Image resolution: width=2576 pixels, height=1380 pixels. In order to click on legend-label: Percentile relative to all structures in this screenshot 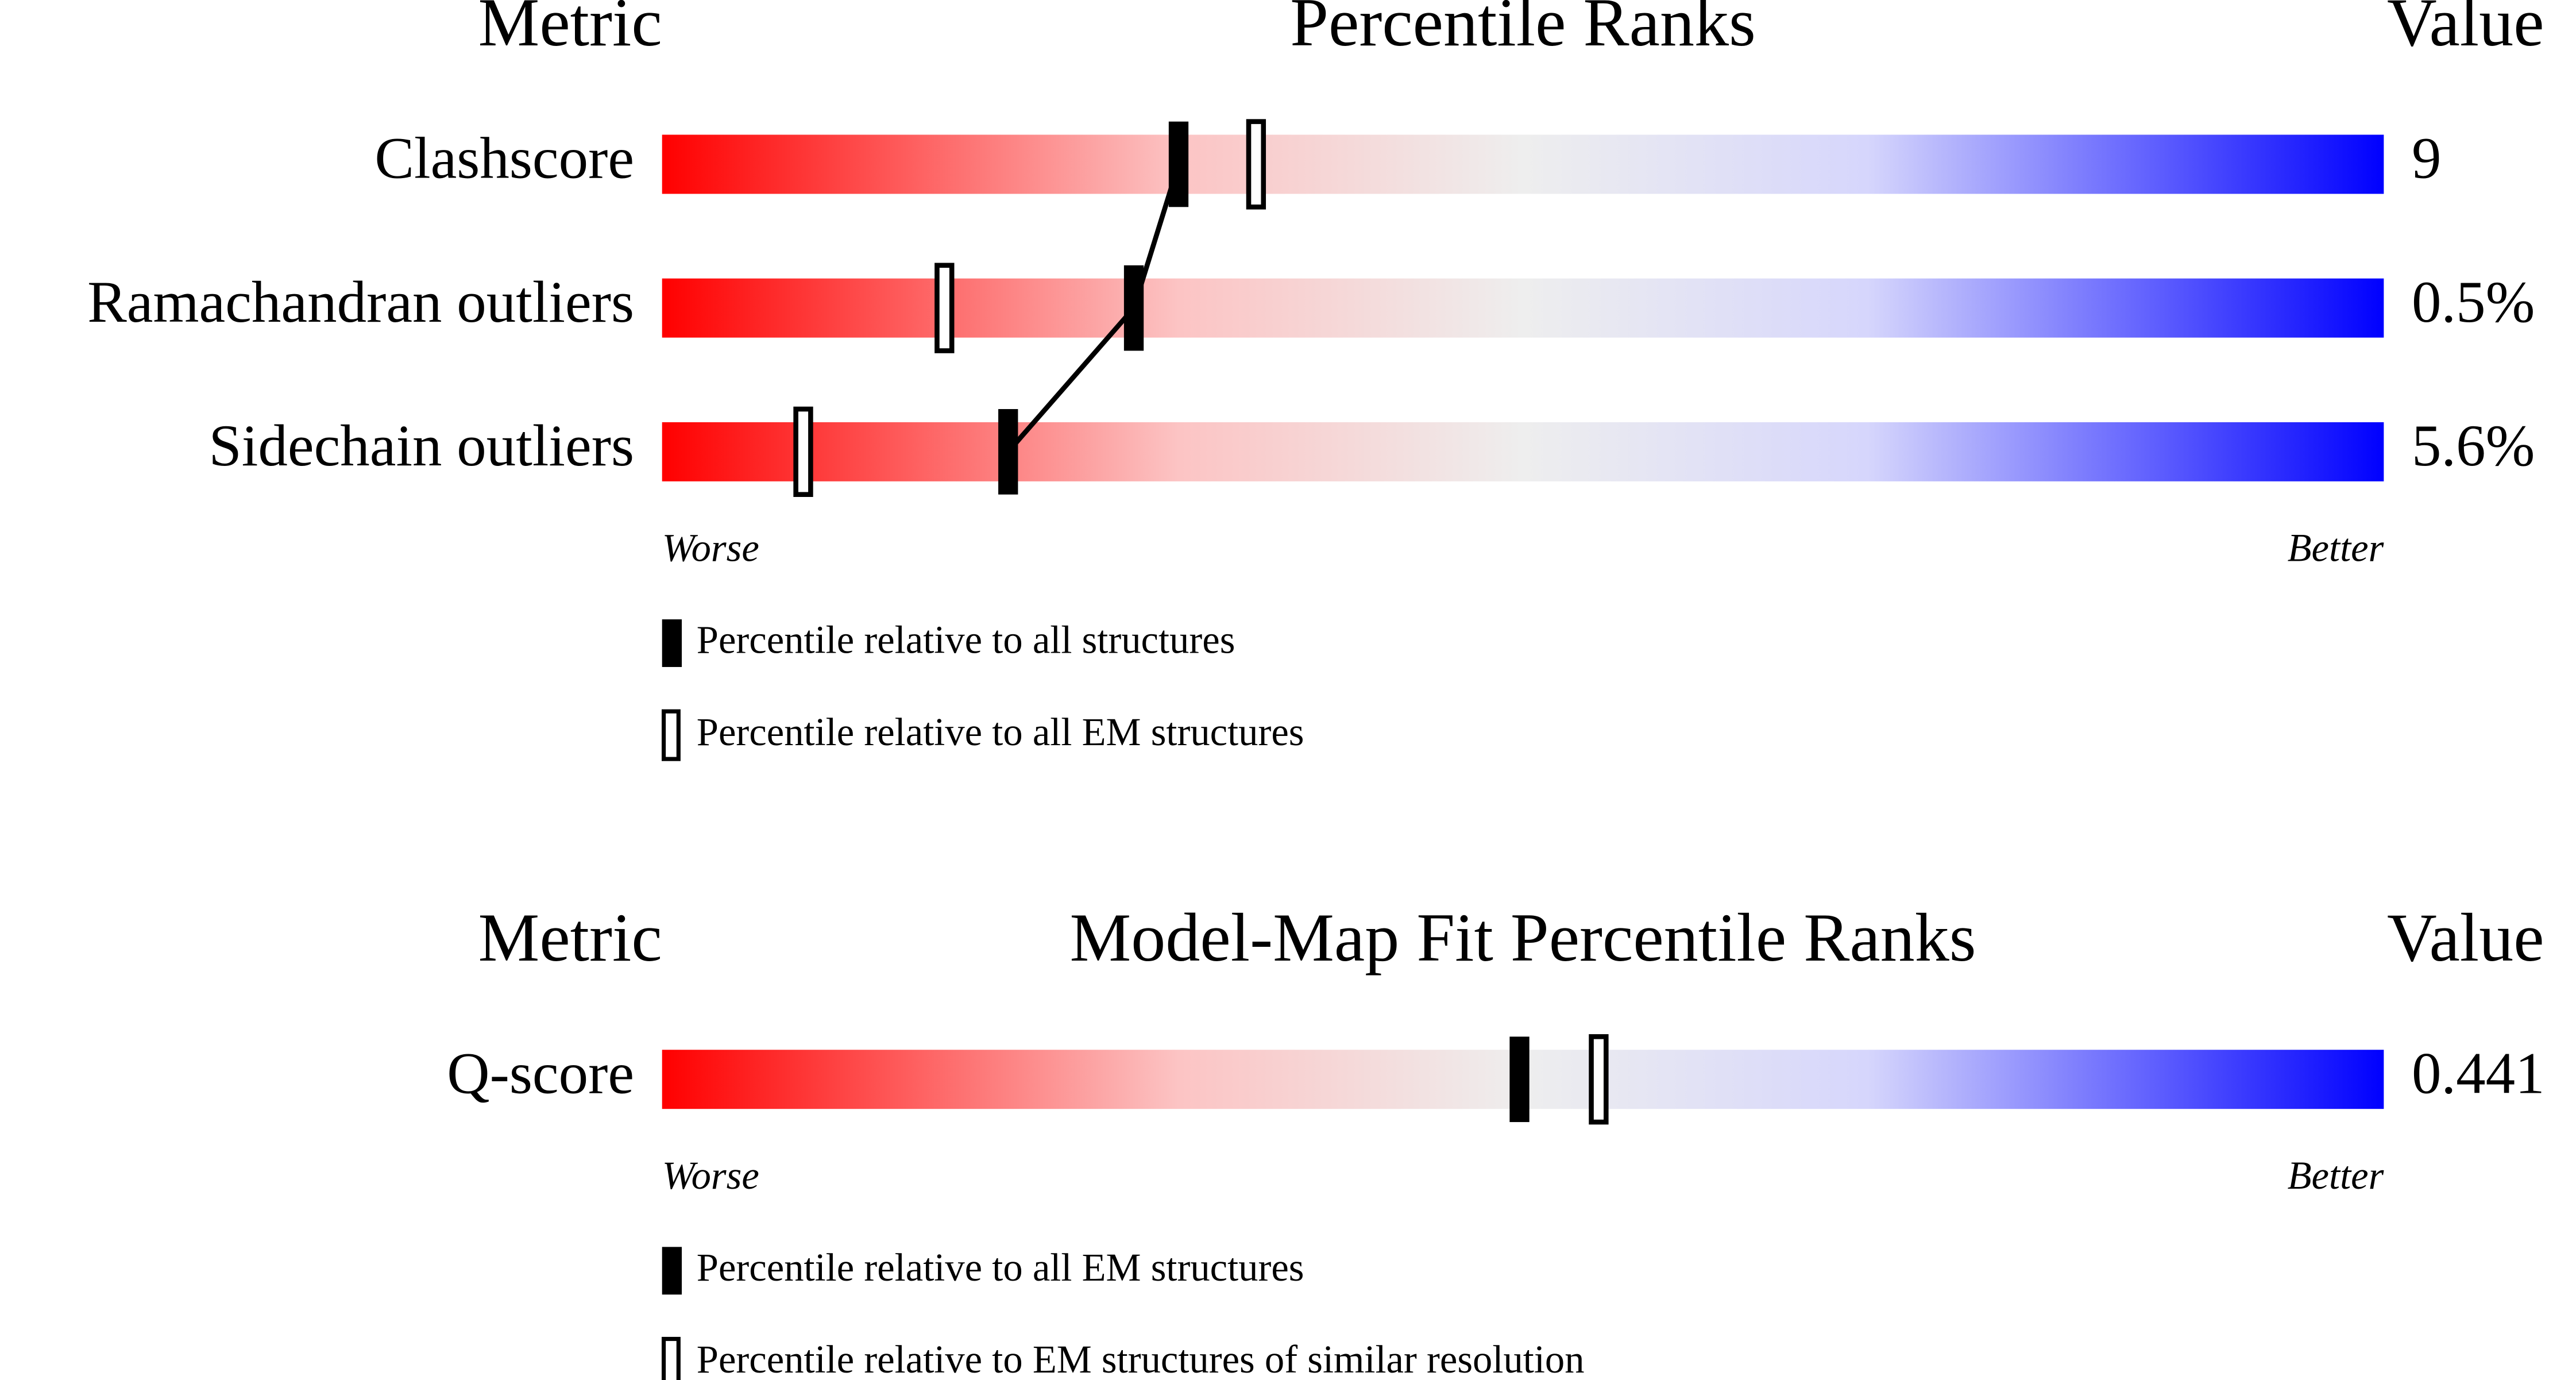, I will do `click(966, 640)`.